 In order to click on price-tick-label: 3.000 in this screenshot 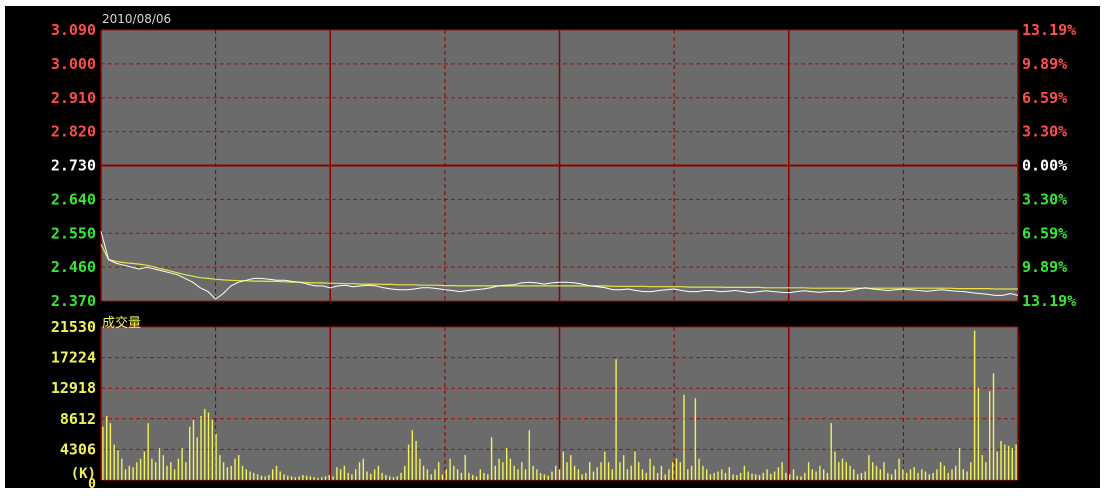, I will do `click(73, 64)`.